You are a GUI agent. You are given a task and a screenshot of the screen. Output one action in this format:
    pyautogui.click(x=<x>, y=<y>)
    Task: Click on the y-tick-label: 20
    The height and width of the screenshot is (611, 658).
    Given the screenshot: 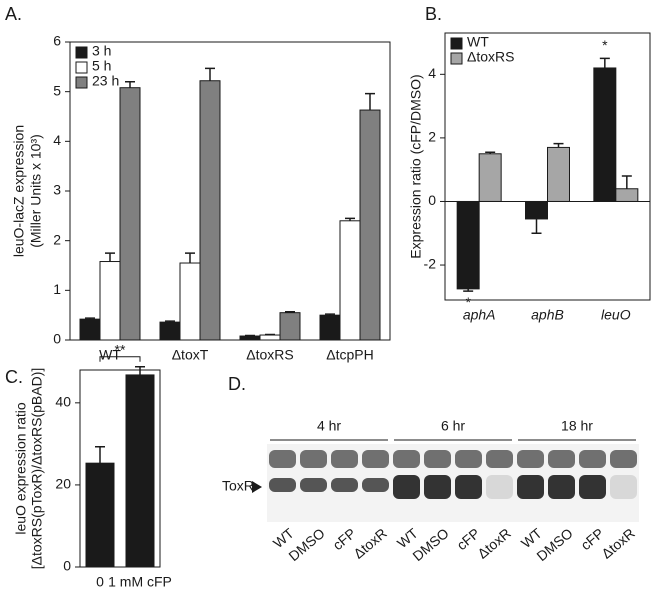 What is the action you would take?
    pyautogui.click(x=63, y=484)
    